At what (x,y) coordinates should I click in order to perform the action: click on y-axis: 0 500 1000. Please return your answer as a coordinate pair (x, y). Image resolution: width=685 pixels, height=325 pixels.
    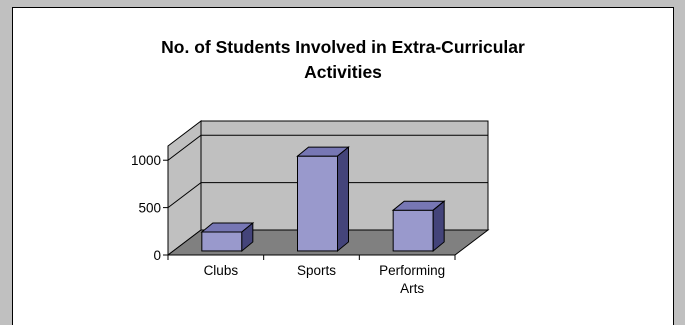
    Looking at the image, I should click on (150, 204).